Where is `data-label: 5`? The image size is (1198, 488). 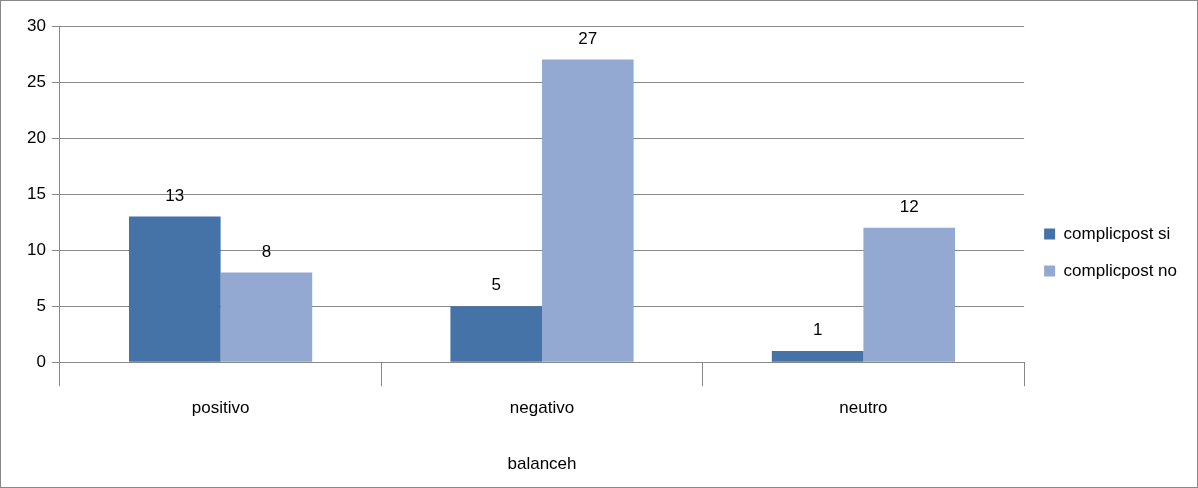 data-label: 5 is located at coordinates (496, 285).